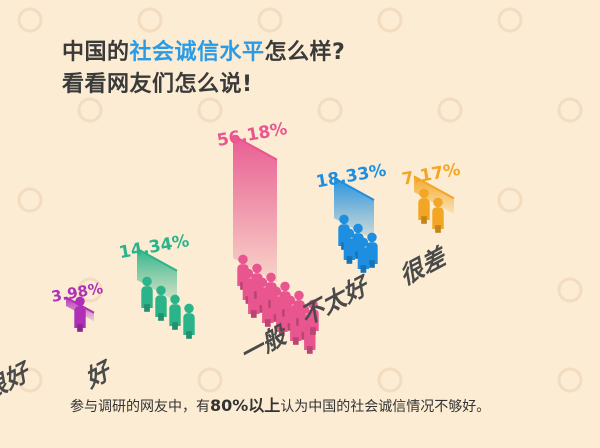  What do you see at coordinates (197, 52) in the screenshot?
I see `title-highlight: 社会诚信水平` at bounding box center [197, 52].